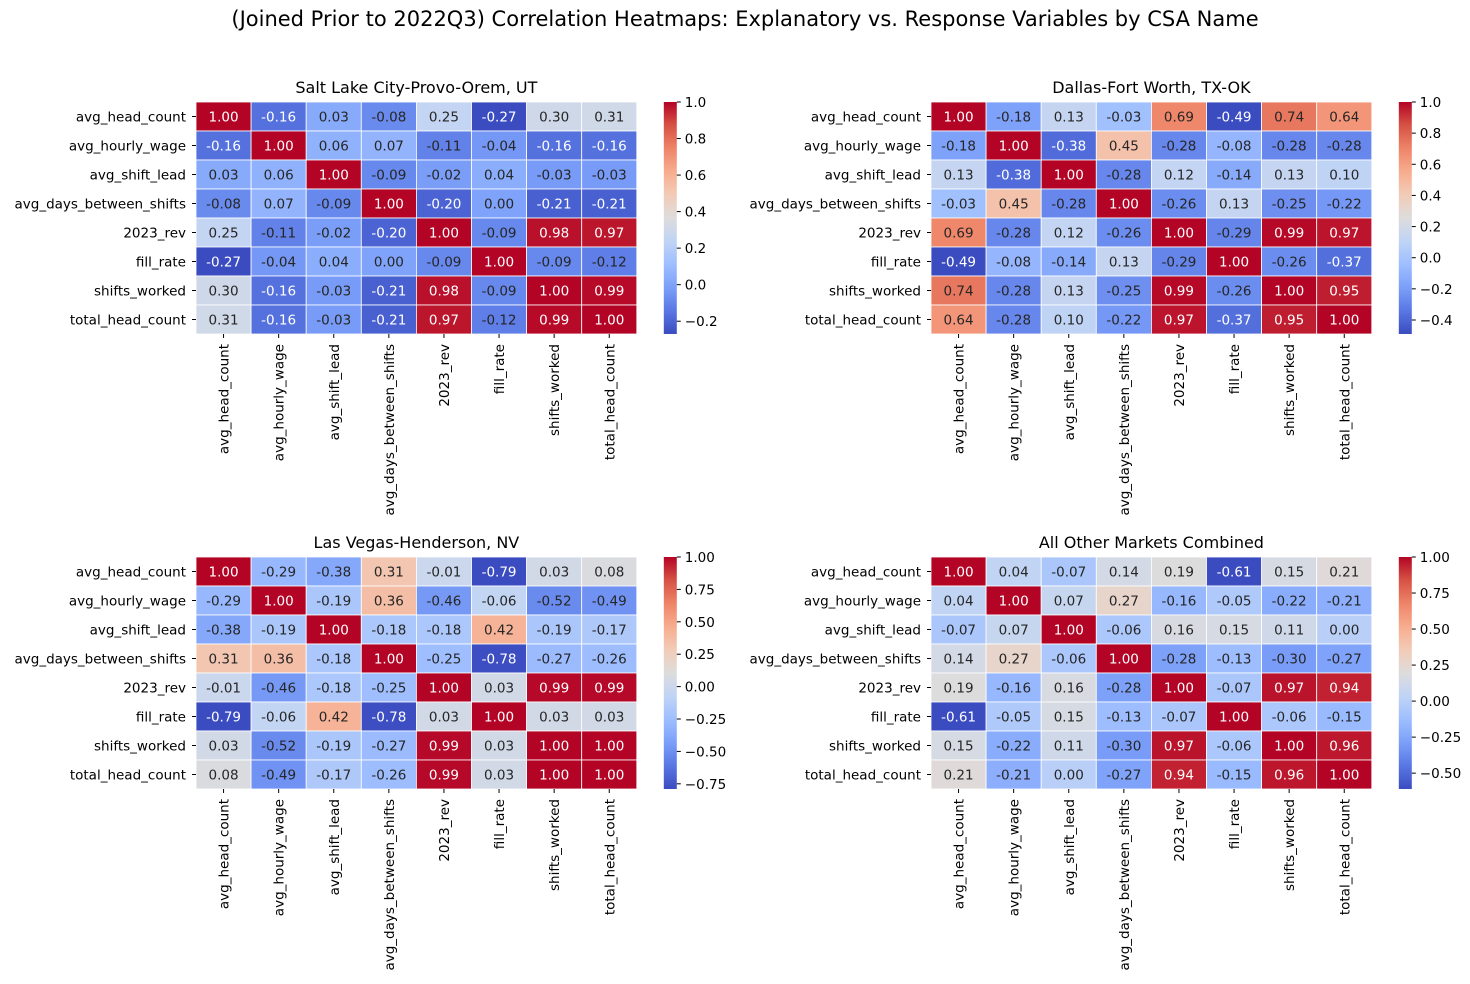 The height and width of the screenshot is (984, 1470). What do you see at coordinates (280, 402) in the screenshot?
I see `x-tick-label: avg_hourly_wage` at bounding box center [280, 402].